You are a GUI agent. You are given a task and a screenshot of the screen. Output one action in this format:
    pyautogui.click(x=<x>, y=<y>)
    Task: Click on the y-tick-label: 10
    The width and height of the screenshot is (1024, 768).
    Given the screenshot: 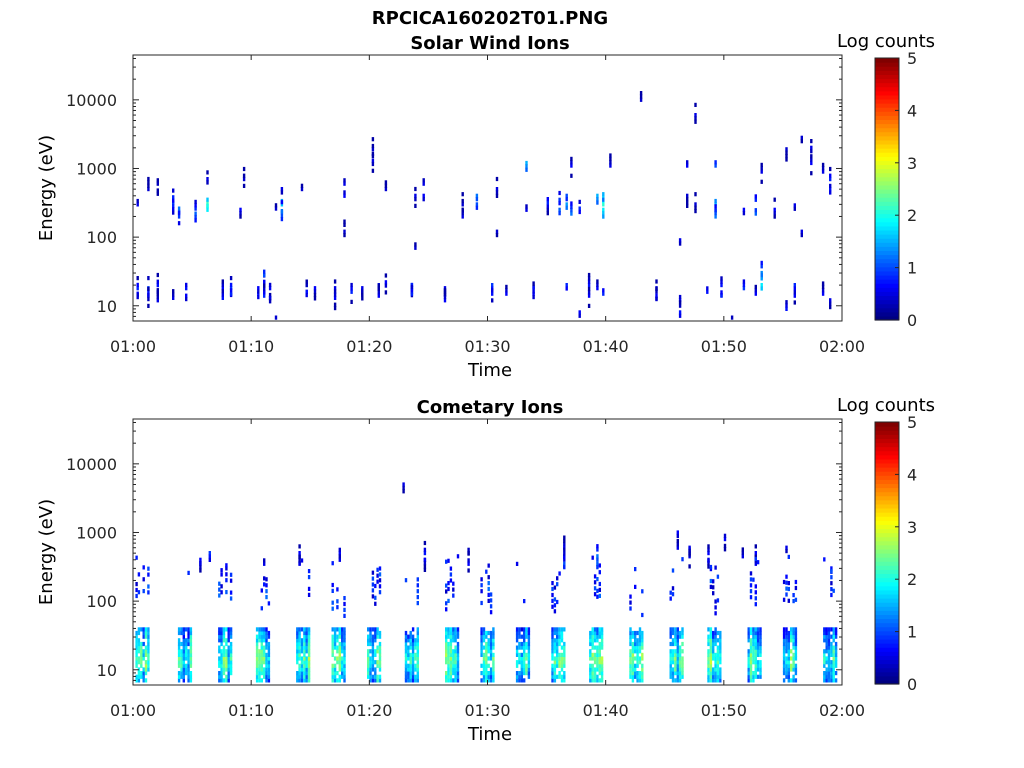 What is the action you would take?
    pyautogui.click(x=107, y=306)
    